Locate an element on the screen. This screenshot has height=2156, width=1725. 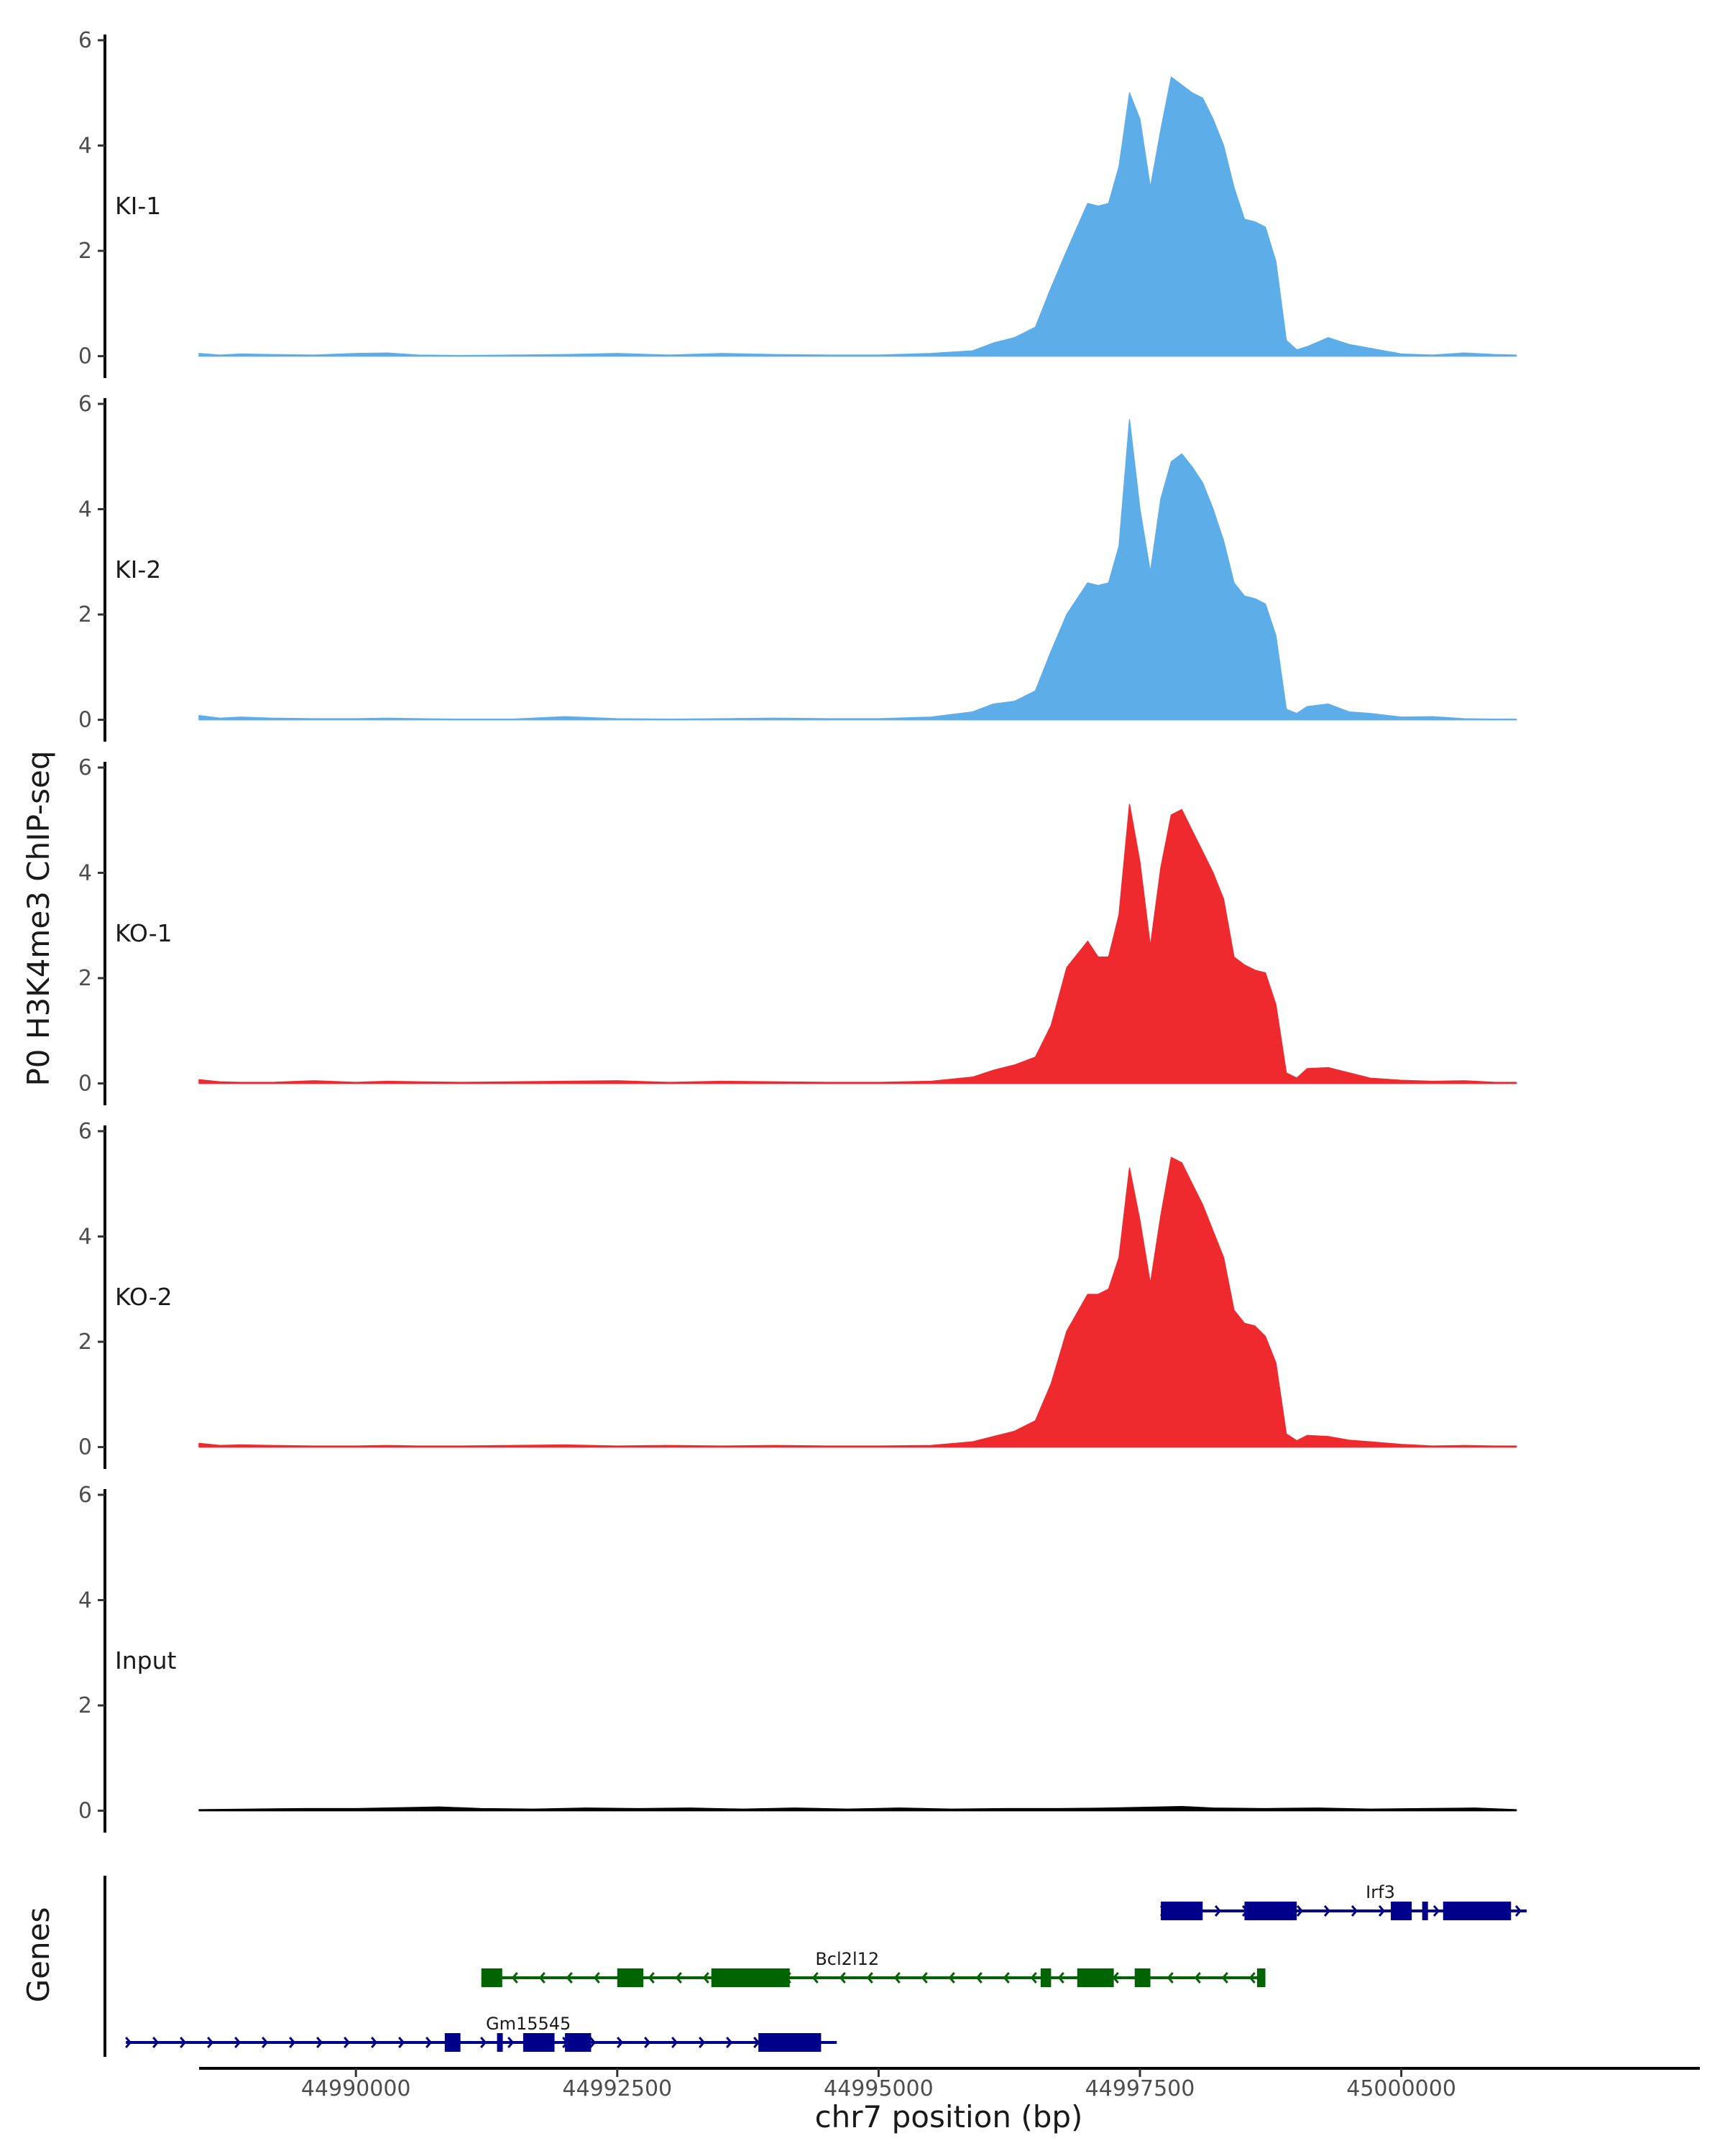
track-input: 0 2 4 6 Input is located at coordinates (797, 1658).